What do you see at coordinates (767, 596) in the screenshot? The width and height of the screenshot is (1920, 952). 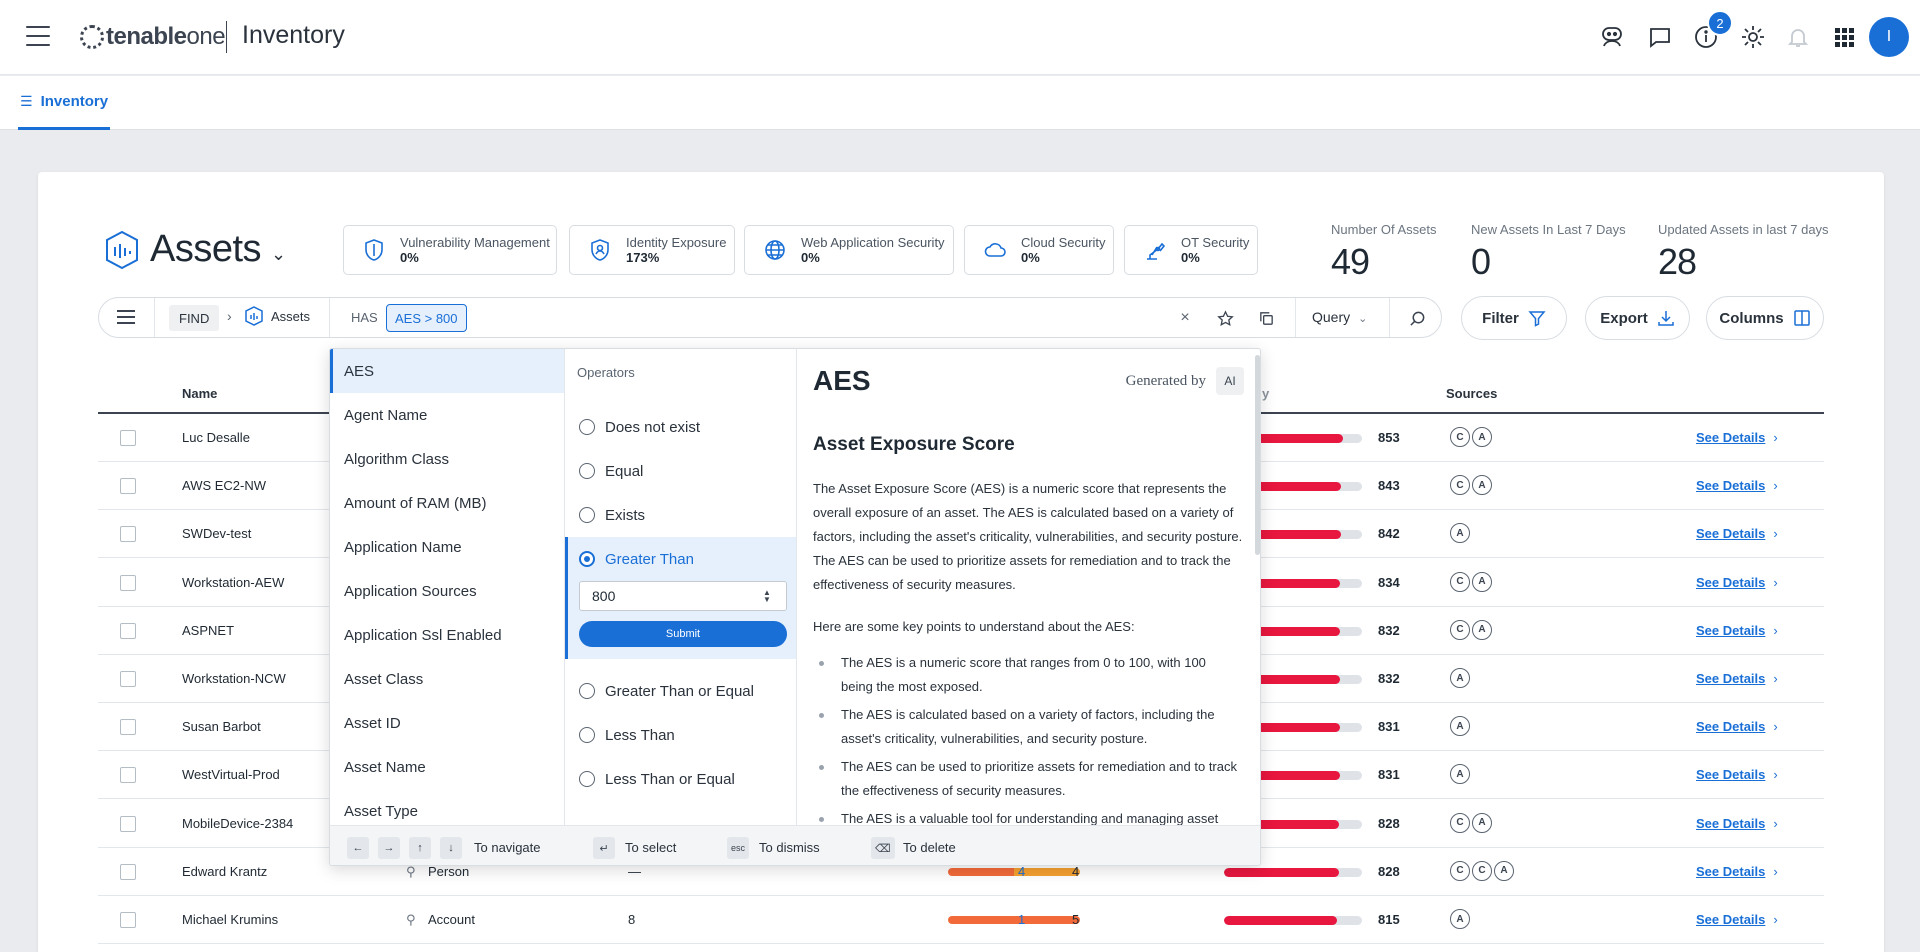 I see `stepper-icon: ▲ ▼` at bounding box center [767, 596].